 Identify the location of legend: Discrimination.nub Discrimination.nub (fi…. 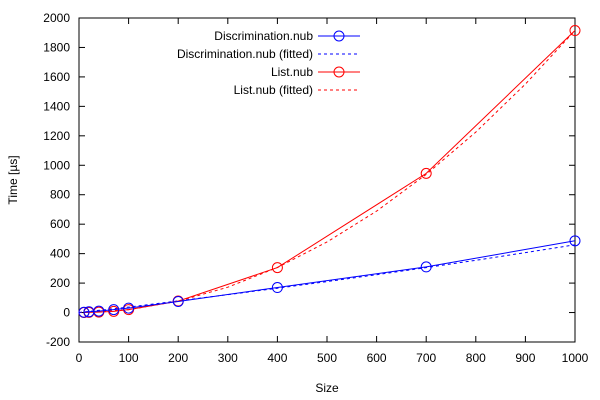
(268, 63).